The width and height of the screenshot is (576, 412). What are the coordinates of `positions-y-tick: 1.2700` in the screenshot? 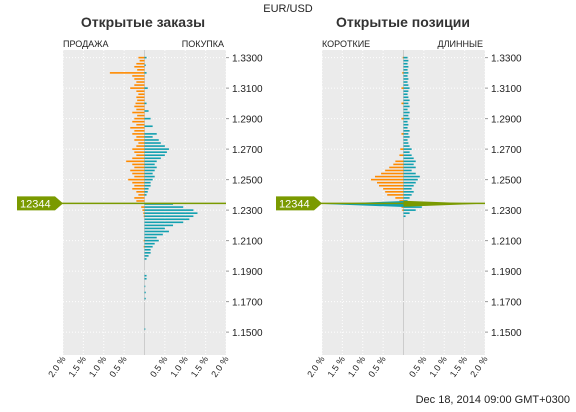 It's located at (506, 150).